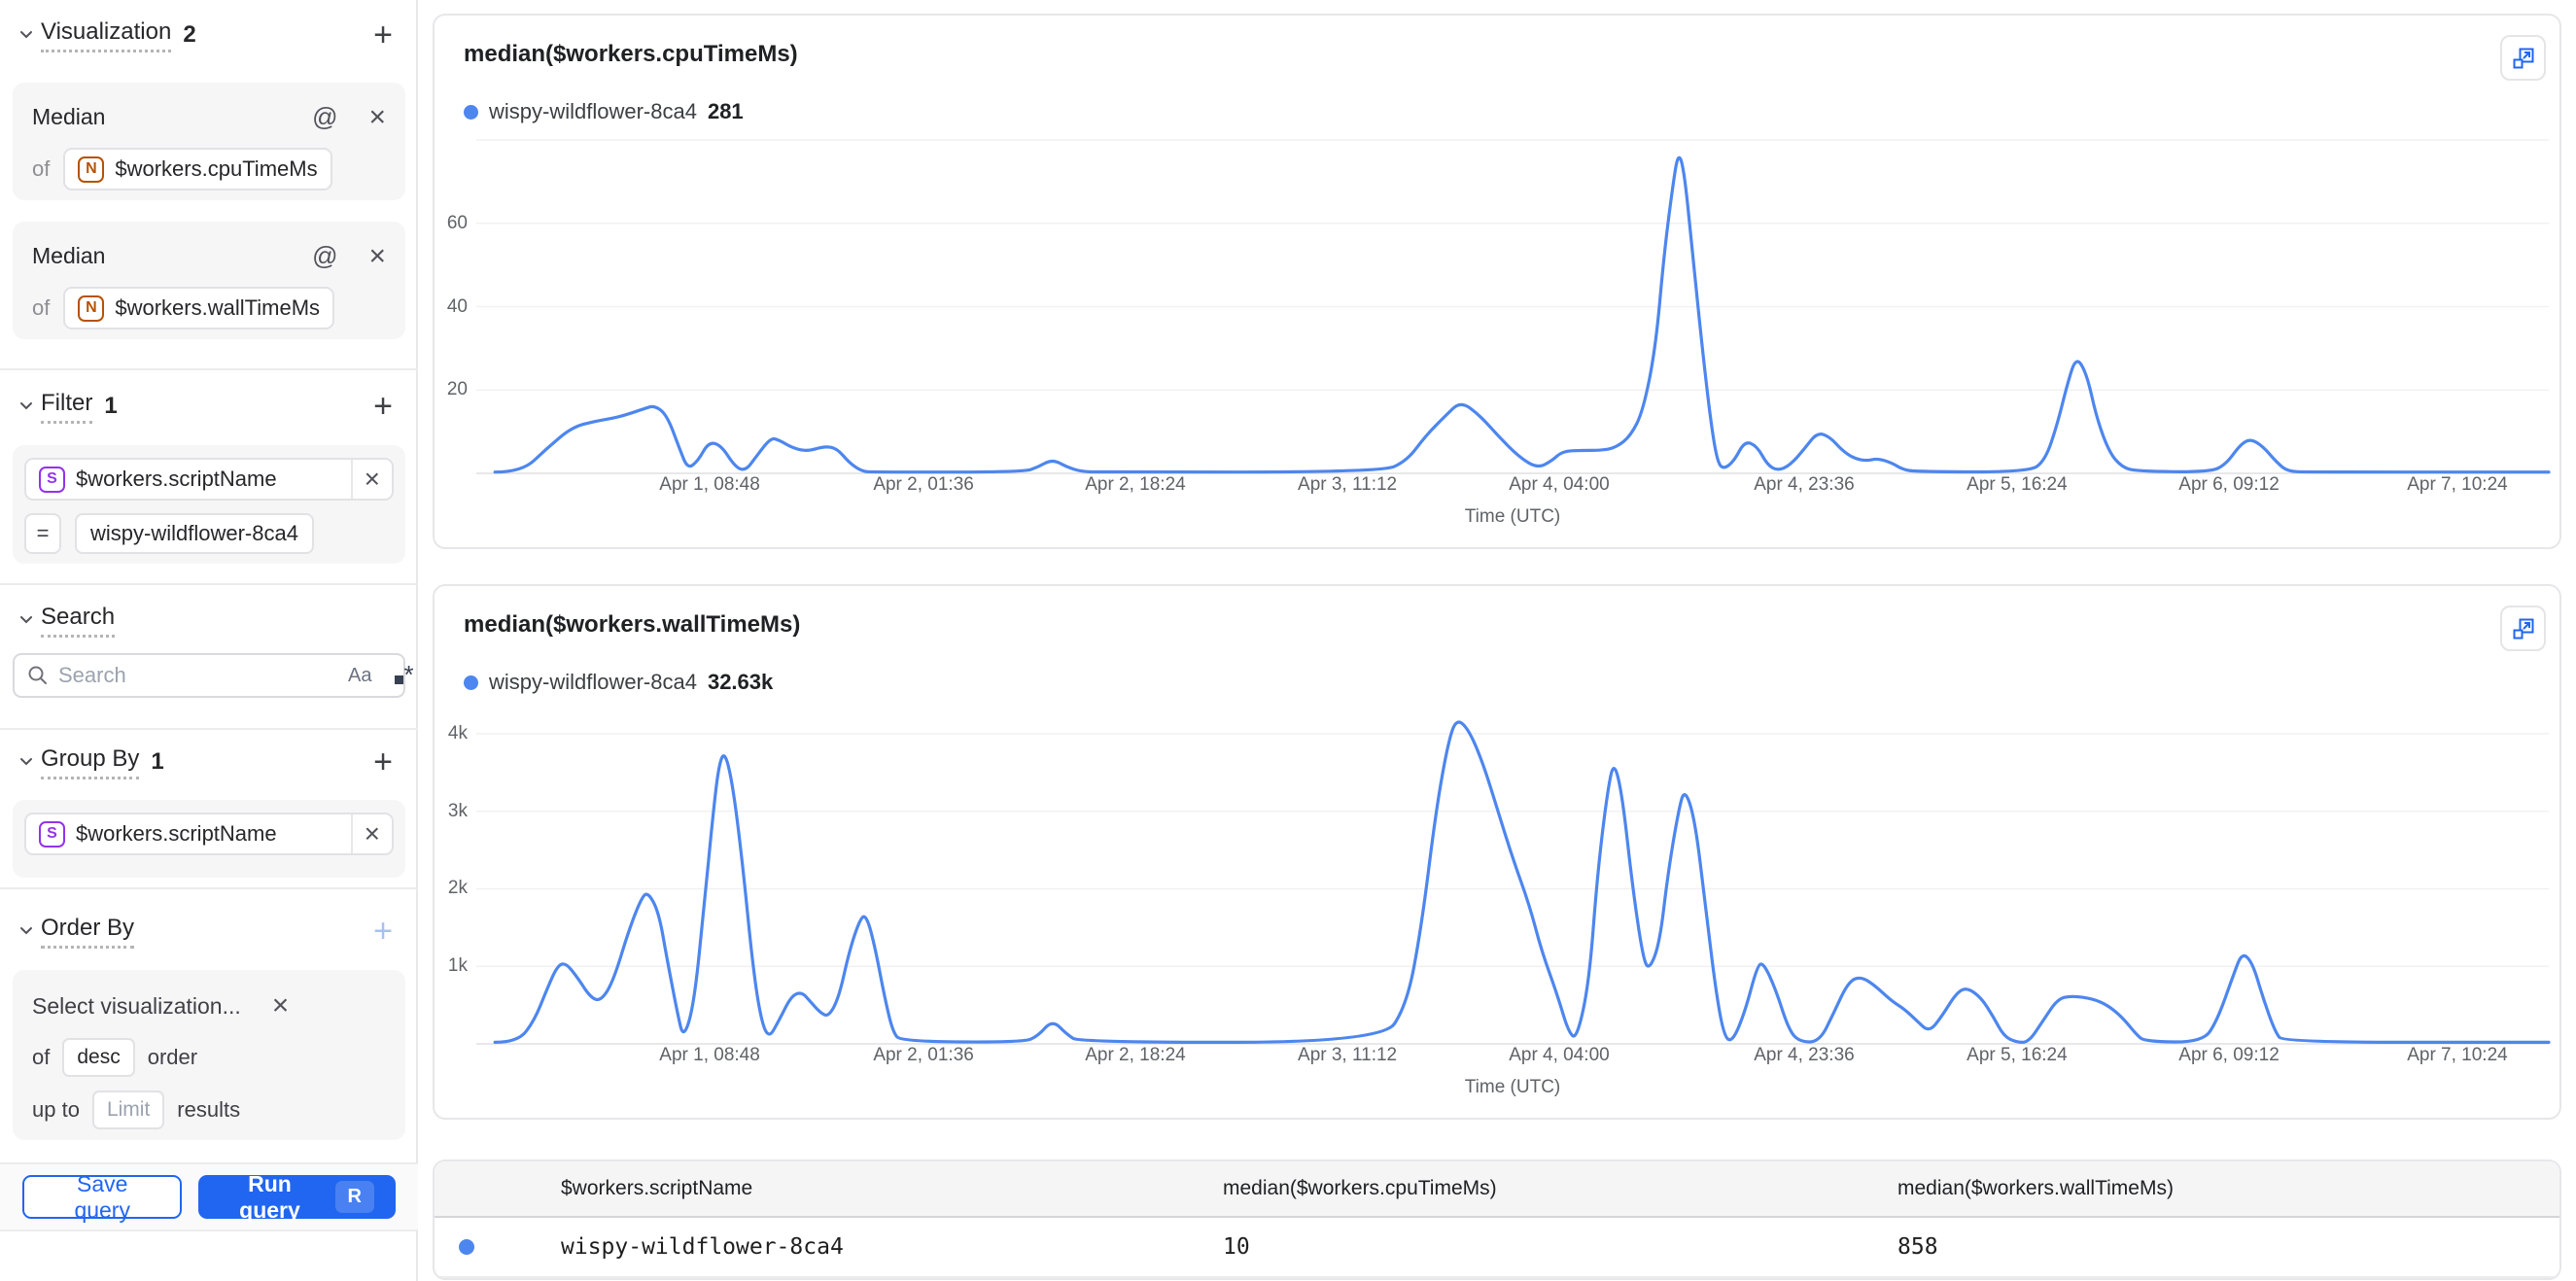 Image resolution: width=2576 pixels, height=1281 pixels. Describe the element at coordinates (111, 406) in the screenshot. I see `filter-count: 1` at that location.